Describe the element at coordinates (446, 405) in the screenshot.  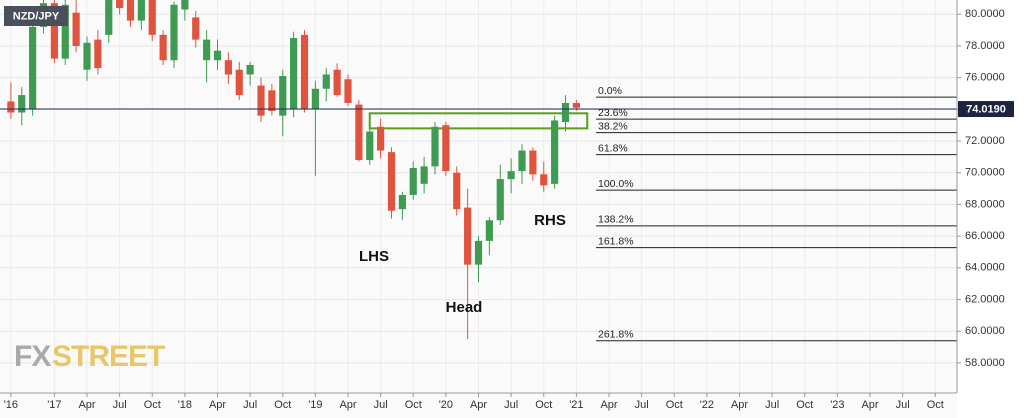
I see `x-tick-label: '20` at that location.